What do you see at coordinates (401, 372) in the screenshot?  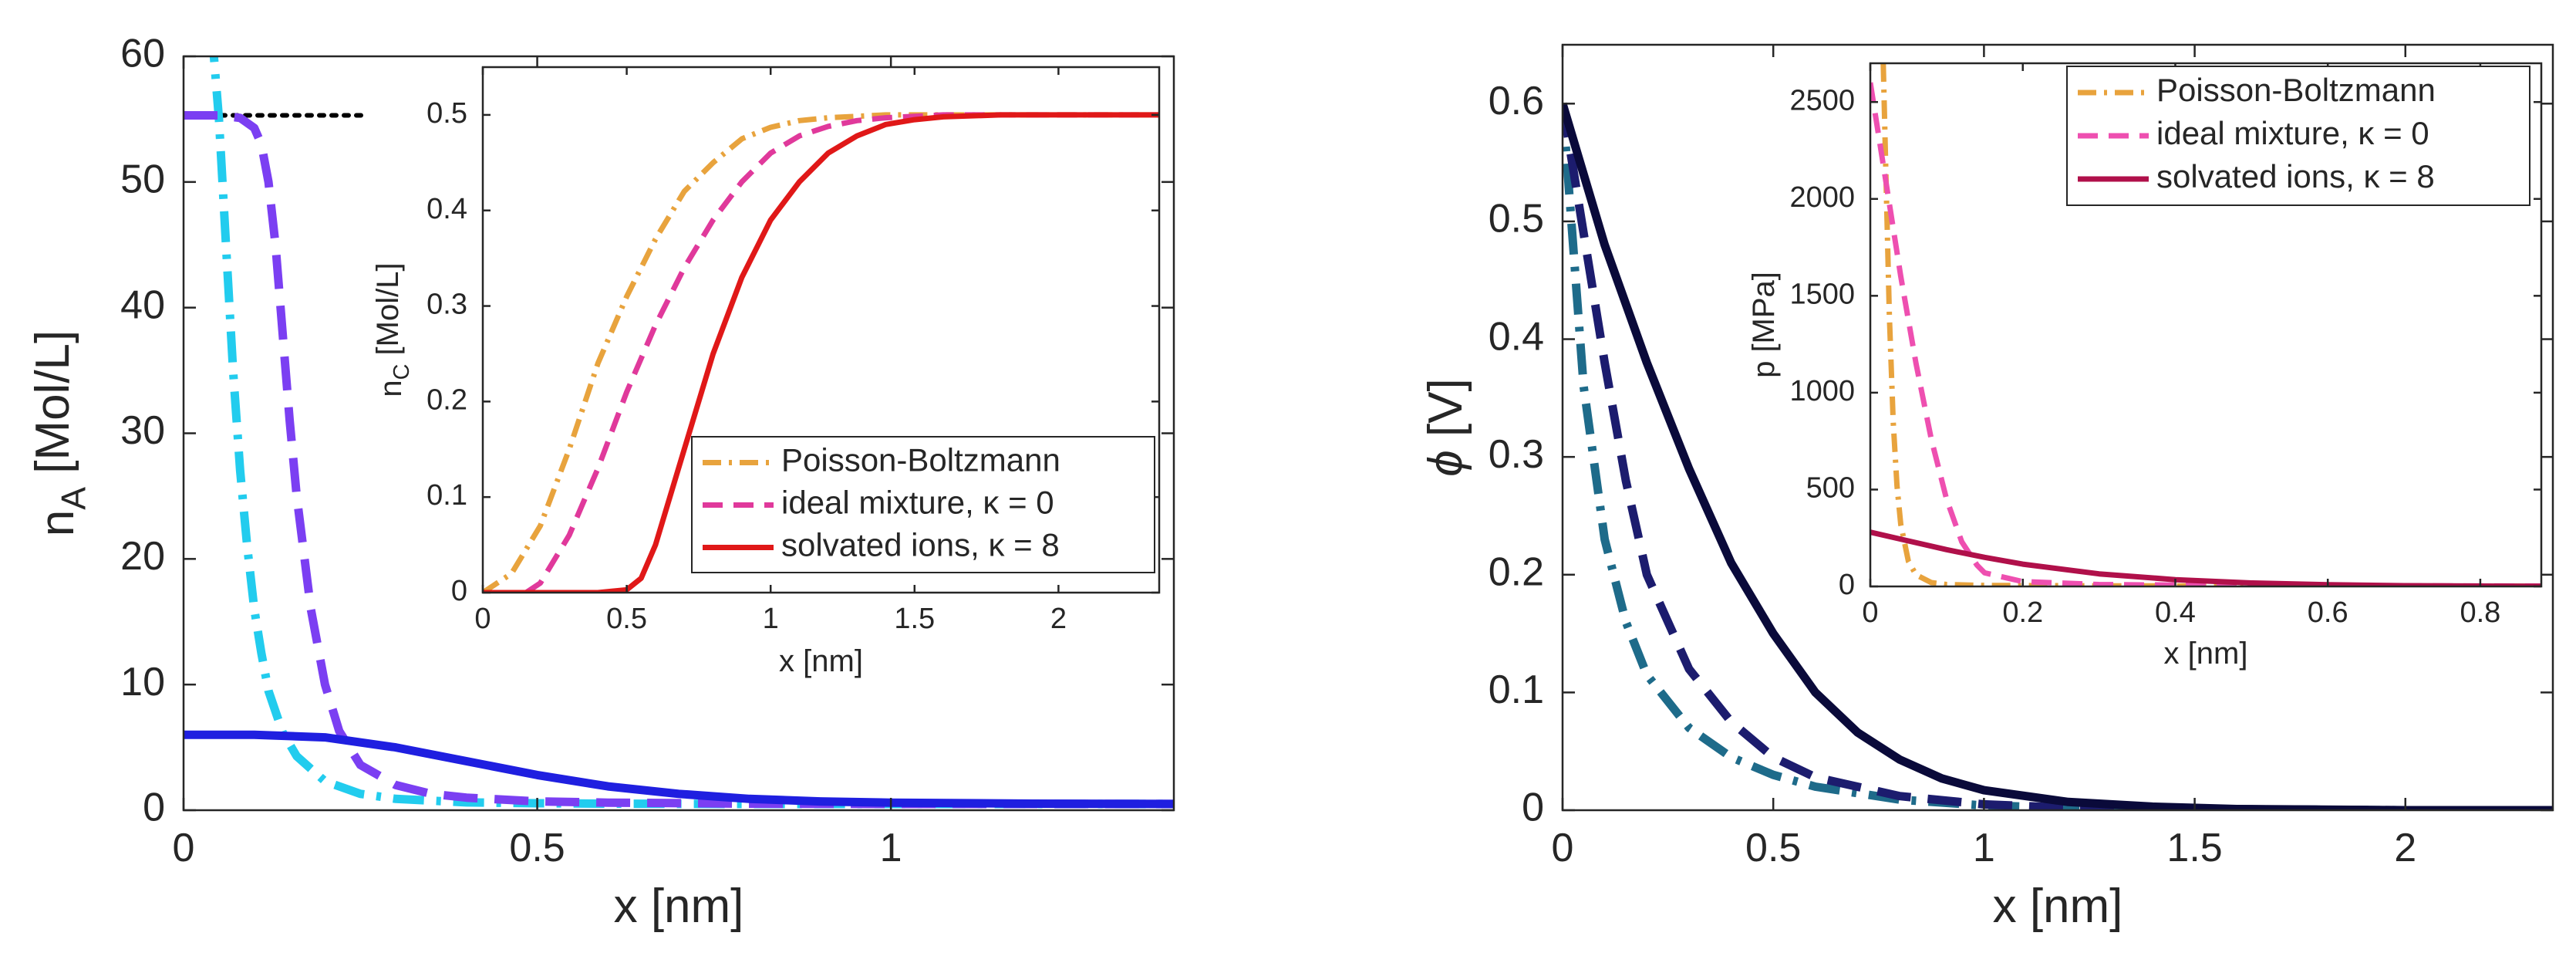 I see `left-inset-ylabel-sub: C` at bounding box center [401, 372].